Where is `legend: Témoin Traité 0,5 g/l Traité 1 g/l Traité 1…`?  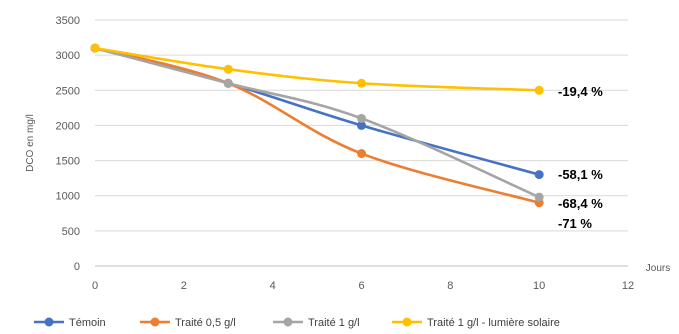
legend: Témoin Traité 0,5 g/l Traité 1 g/l Traité 1… is located at coordinates (297, 323).